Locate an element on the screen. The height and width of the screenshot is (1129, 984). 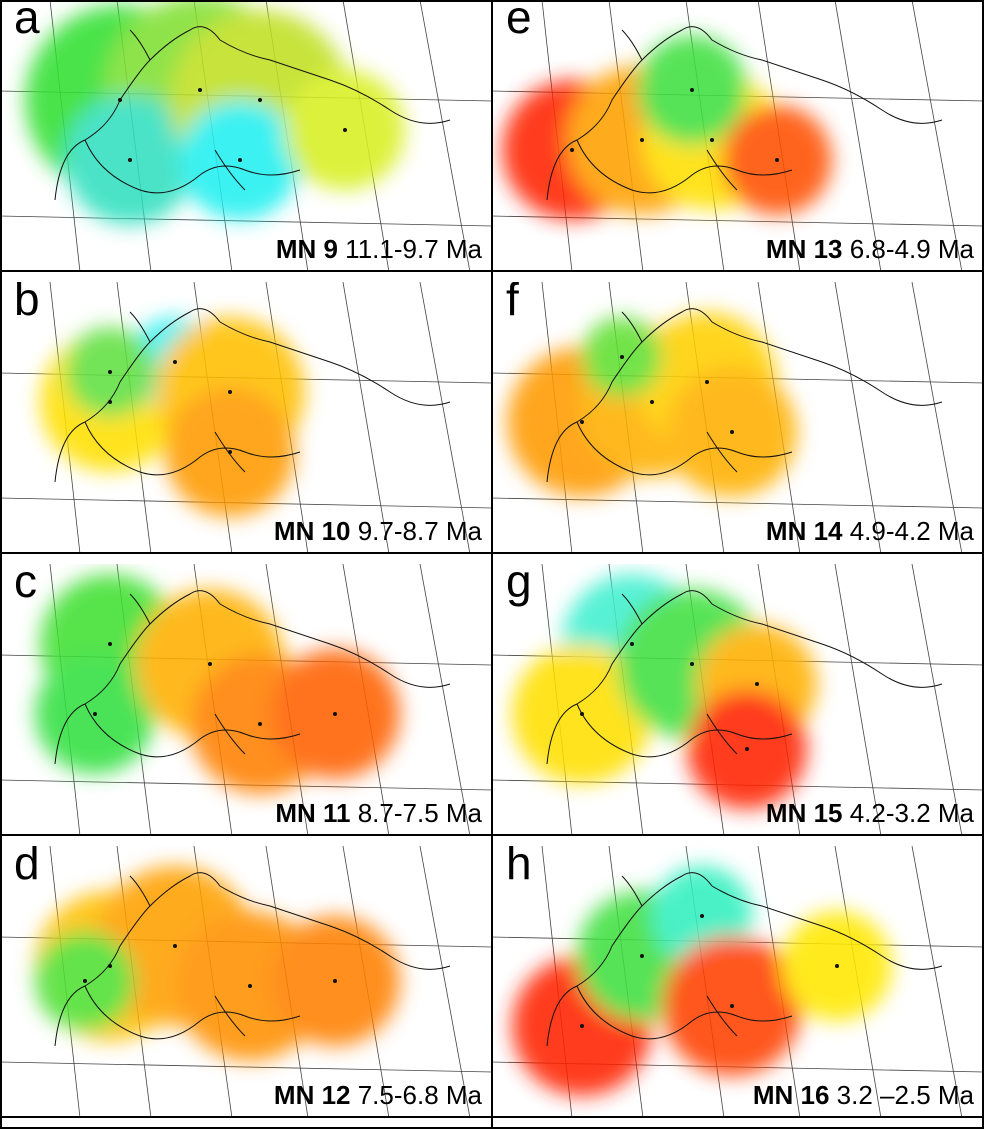
panel-letter: e is located at coordinates (519, 21).